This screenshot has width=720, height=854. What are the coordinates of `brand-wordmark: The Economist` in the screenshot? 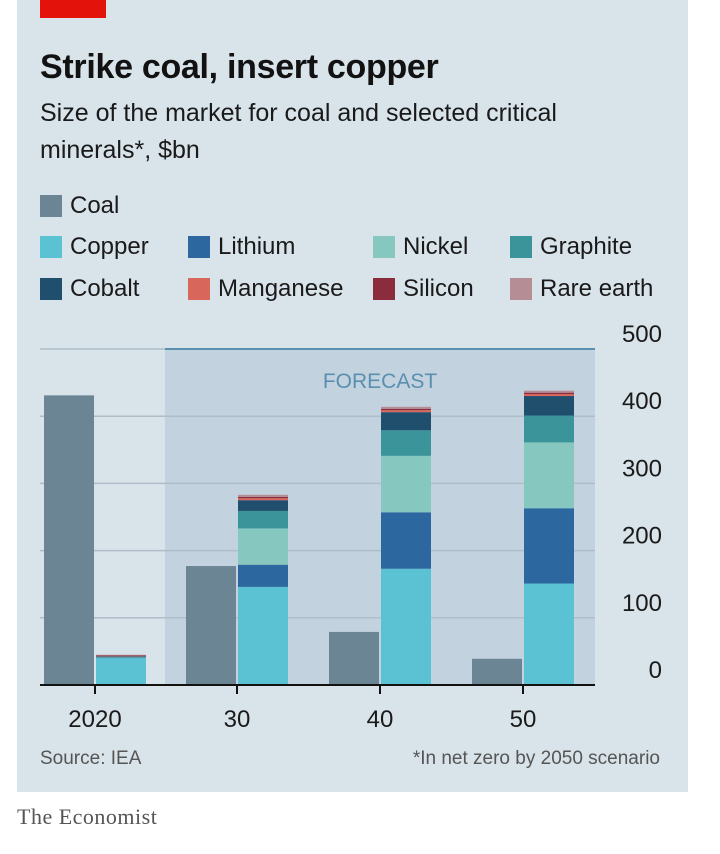 It's located at (87, 816).